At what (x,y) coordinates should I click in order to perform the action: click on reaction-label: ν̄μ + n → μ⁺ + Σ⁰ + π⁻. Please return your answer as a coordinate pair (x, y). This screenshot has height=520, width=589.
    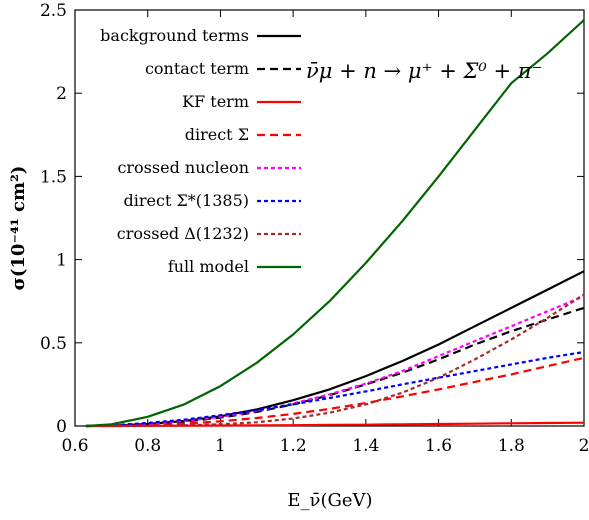
    Looking at the image, I should click on (424, 71).